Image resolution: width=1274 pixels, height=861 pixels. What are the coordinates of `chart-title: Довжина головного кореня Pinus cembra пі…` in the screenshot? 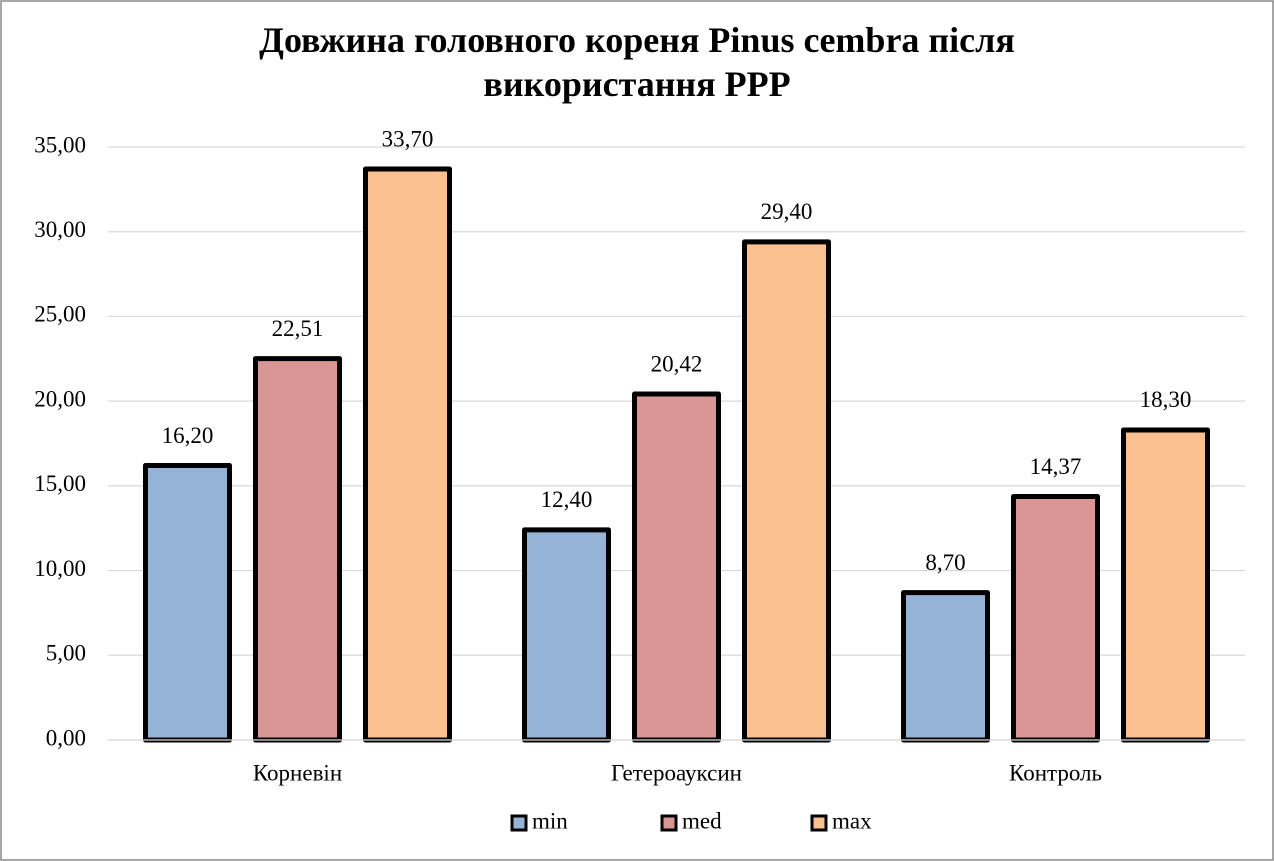 It's located at (637, 62).